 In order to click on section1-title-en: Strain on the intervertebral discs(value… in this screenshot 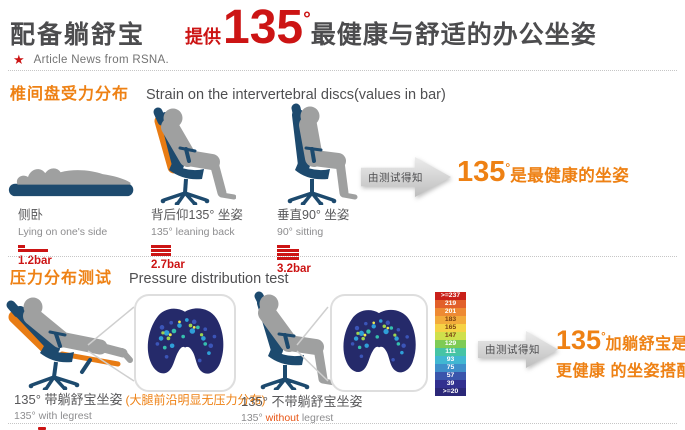, I will do `click(296, 95)`.